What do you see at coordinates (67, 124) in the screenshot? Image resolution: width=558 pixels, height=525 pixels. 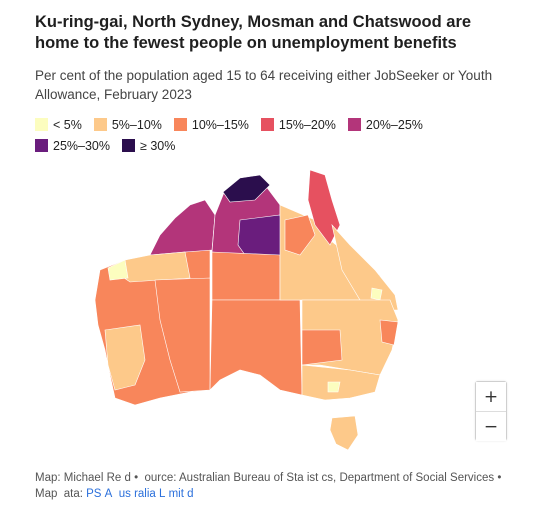 I see `legend-label: < 5%` at bounding box center [67, 124].